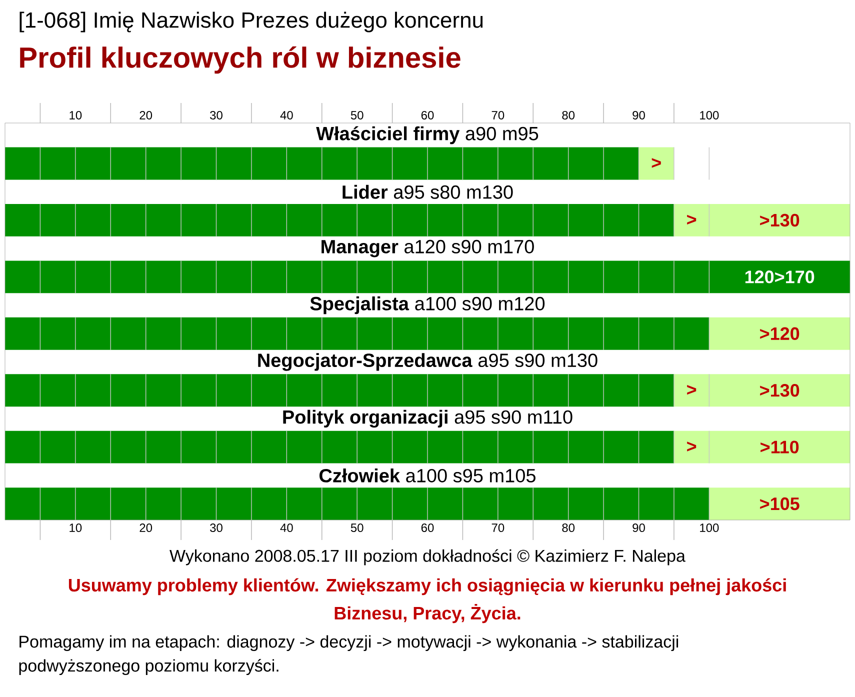  What do you see at coordinates (286, 528) in the screenshot?
I see `x2-tick-label: 40` at bounding box center [286, 528].